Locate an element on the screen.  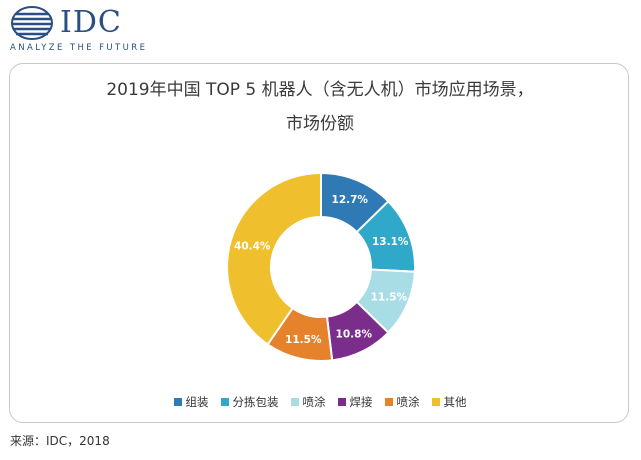
donut-slice is located at coordinates (274, 258).